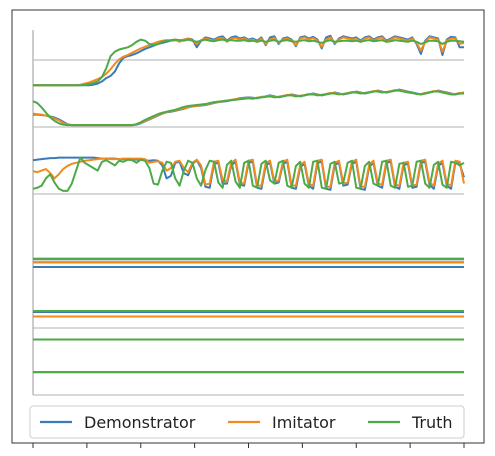  I want to click on series-line-panel1-imitator, so click(249, 61).